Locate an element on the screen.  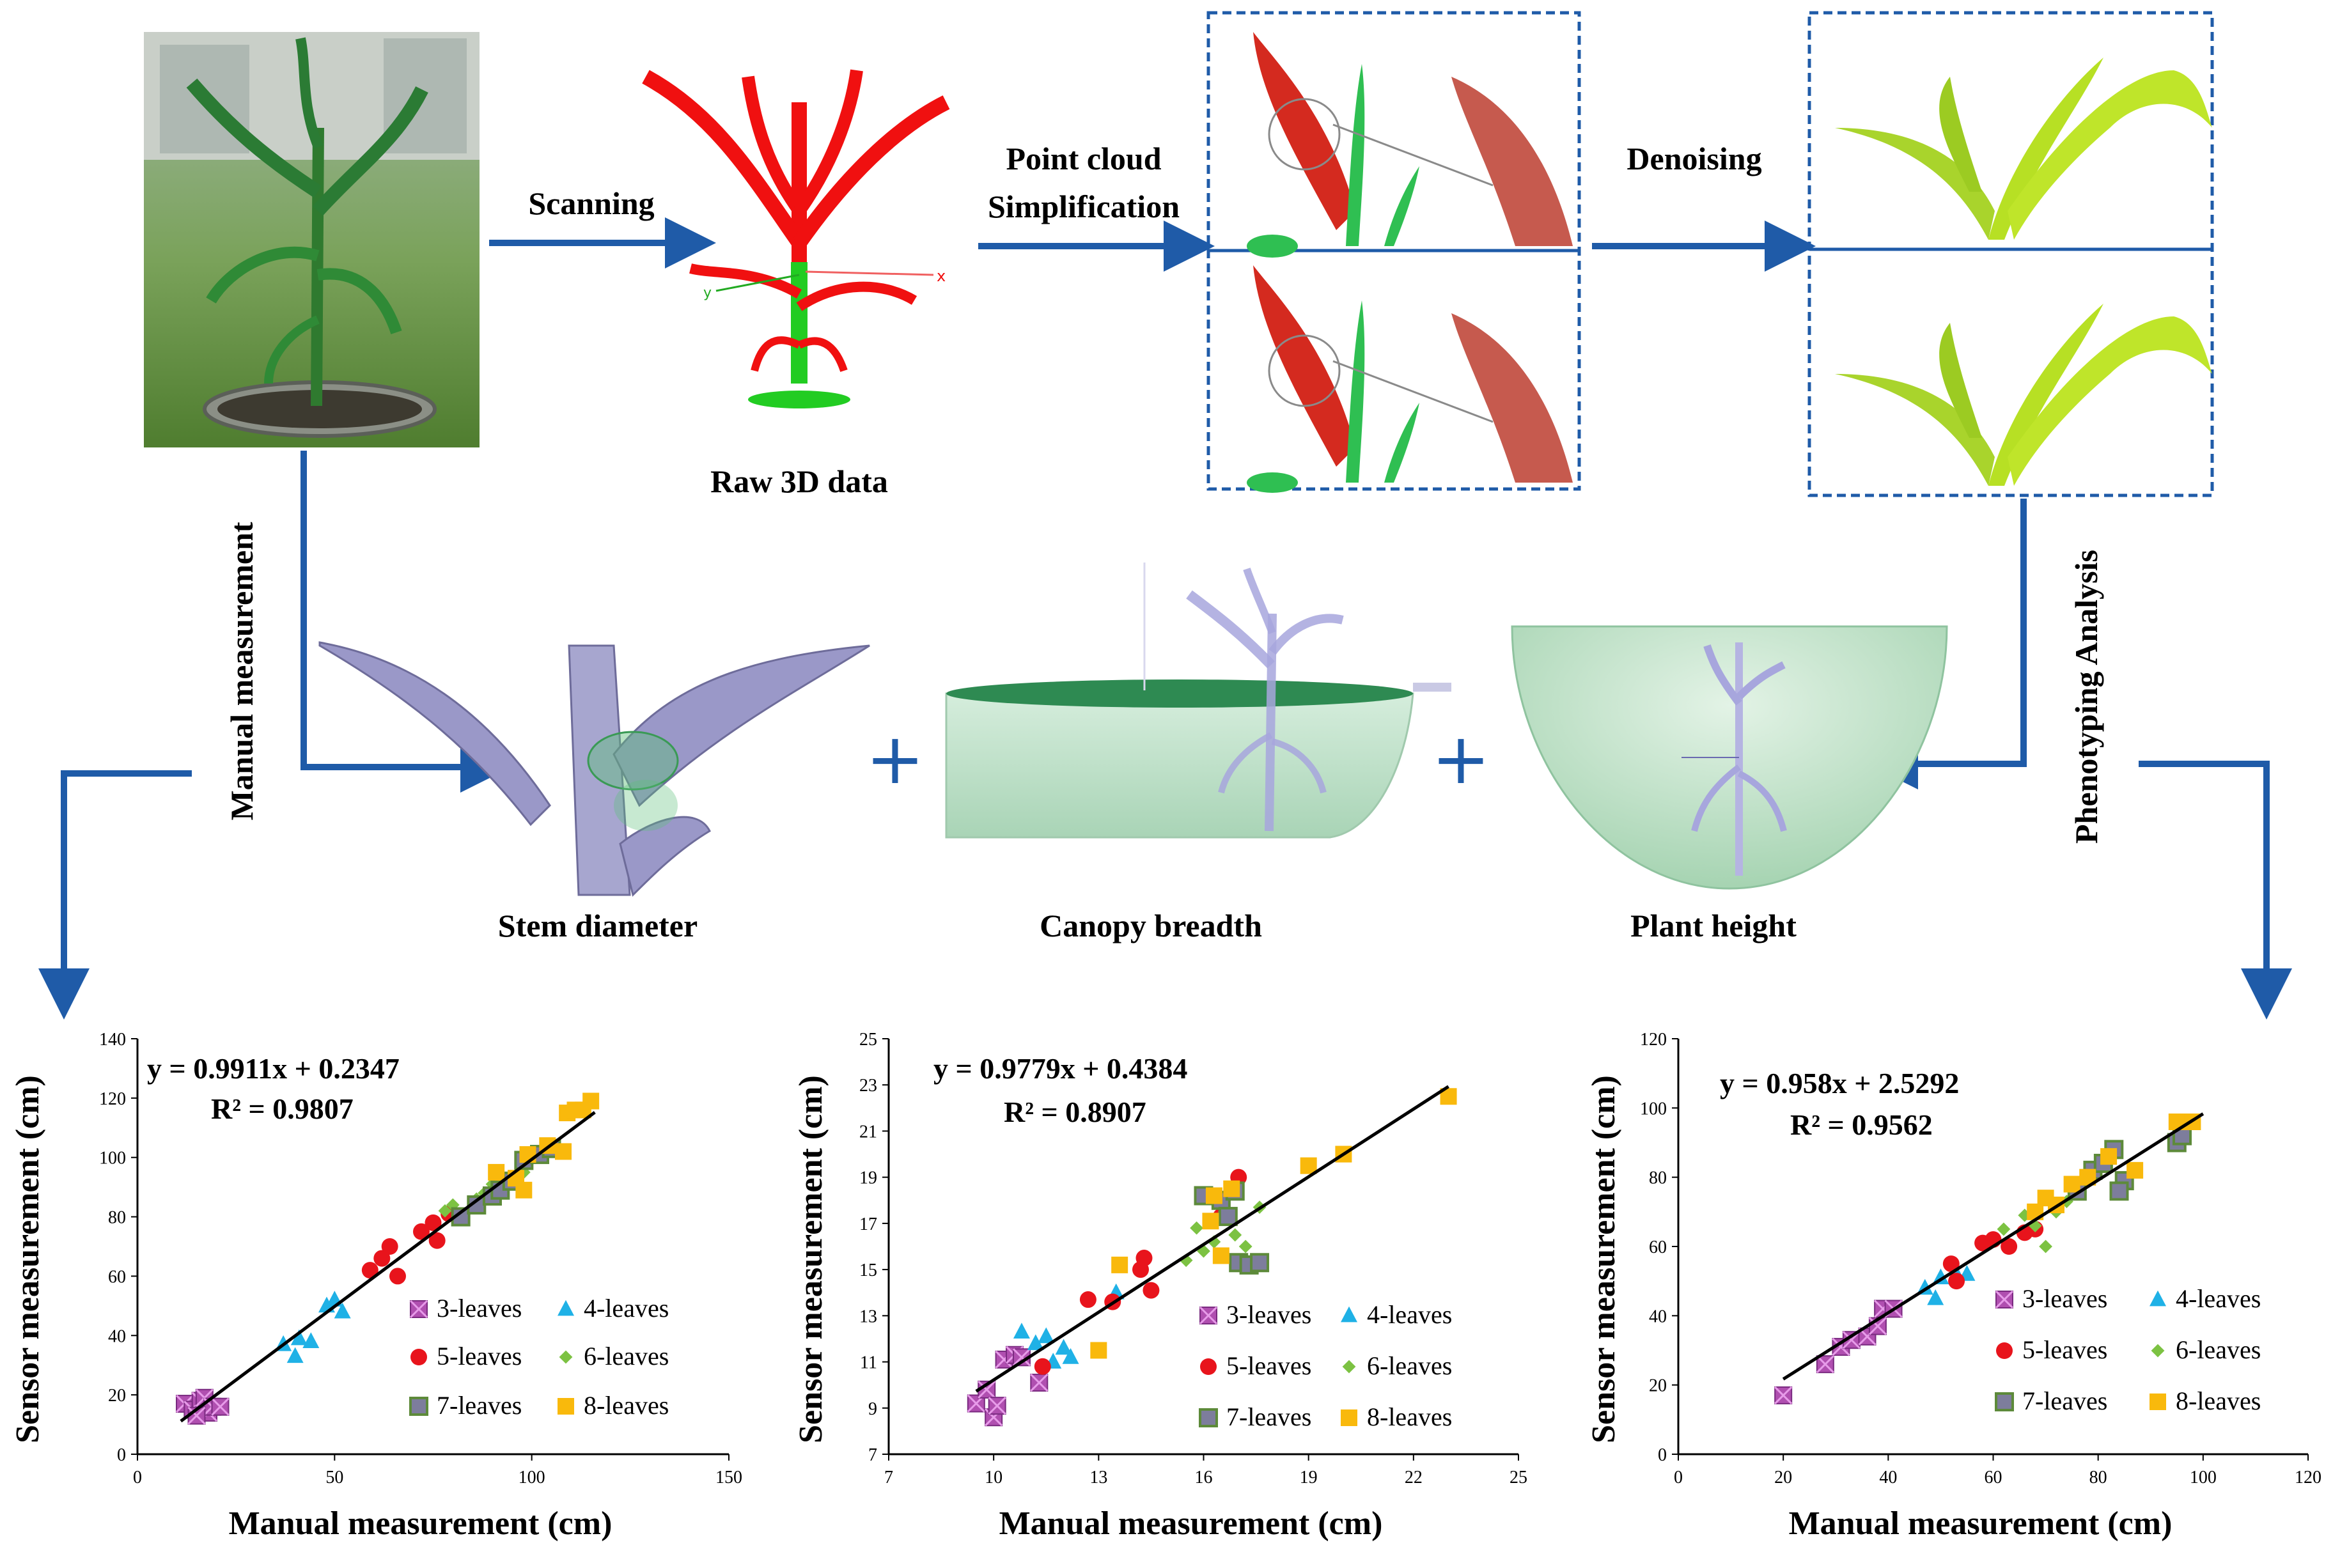
plus-sign-1: + is located at coordinates (896, 759).